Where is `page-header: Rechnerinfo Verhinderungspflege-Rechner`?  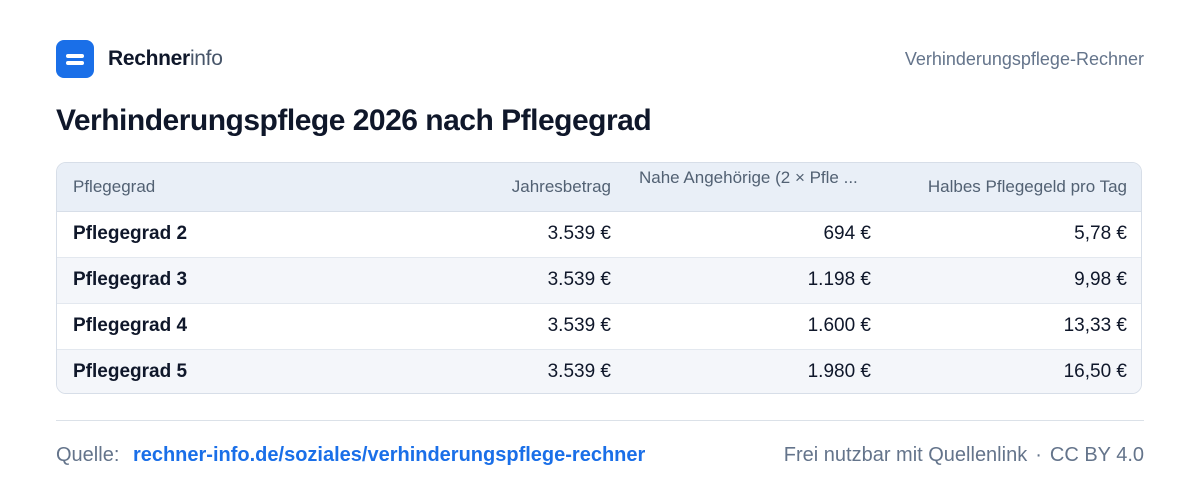
page-header: Rechnerinfo Verhinderungspflege-Rechner is located at coordinates (600, 59).